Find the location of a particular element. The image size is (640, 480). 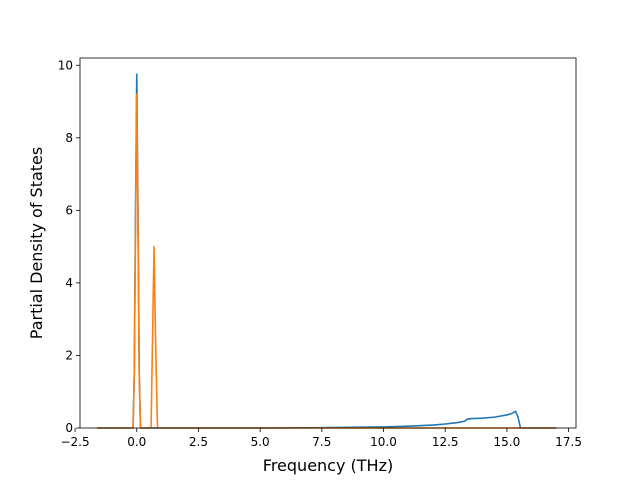

y-tick-label: 2 is located at coordinates (69, 355).